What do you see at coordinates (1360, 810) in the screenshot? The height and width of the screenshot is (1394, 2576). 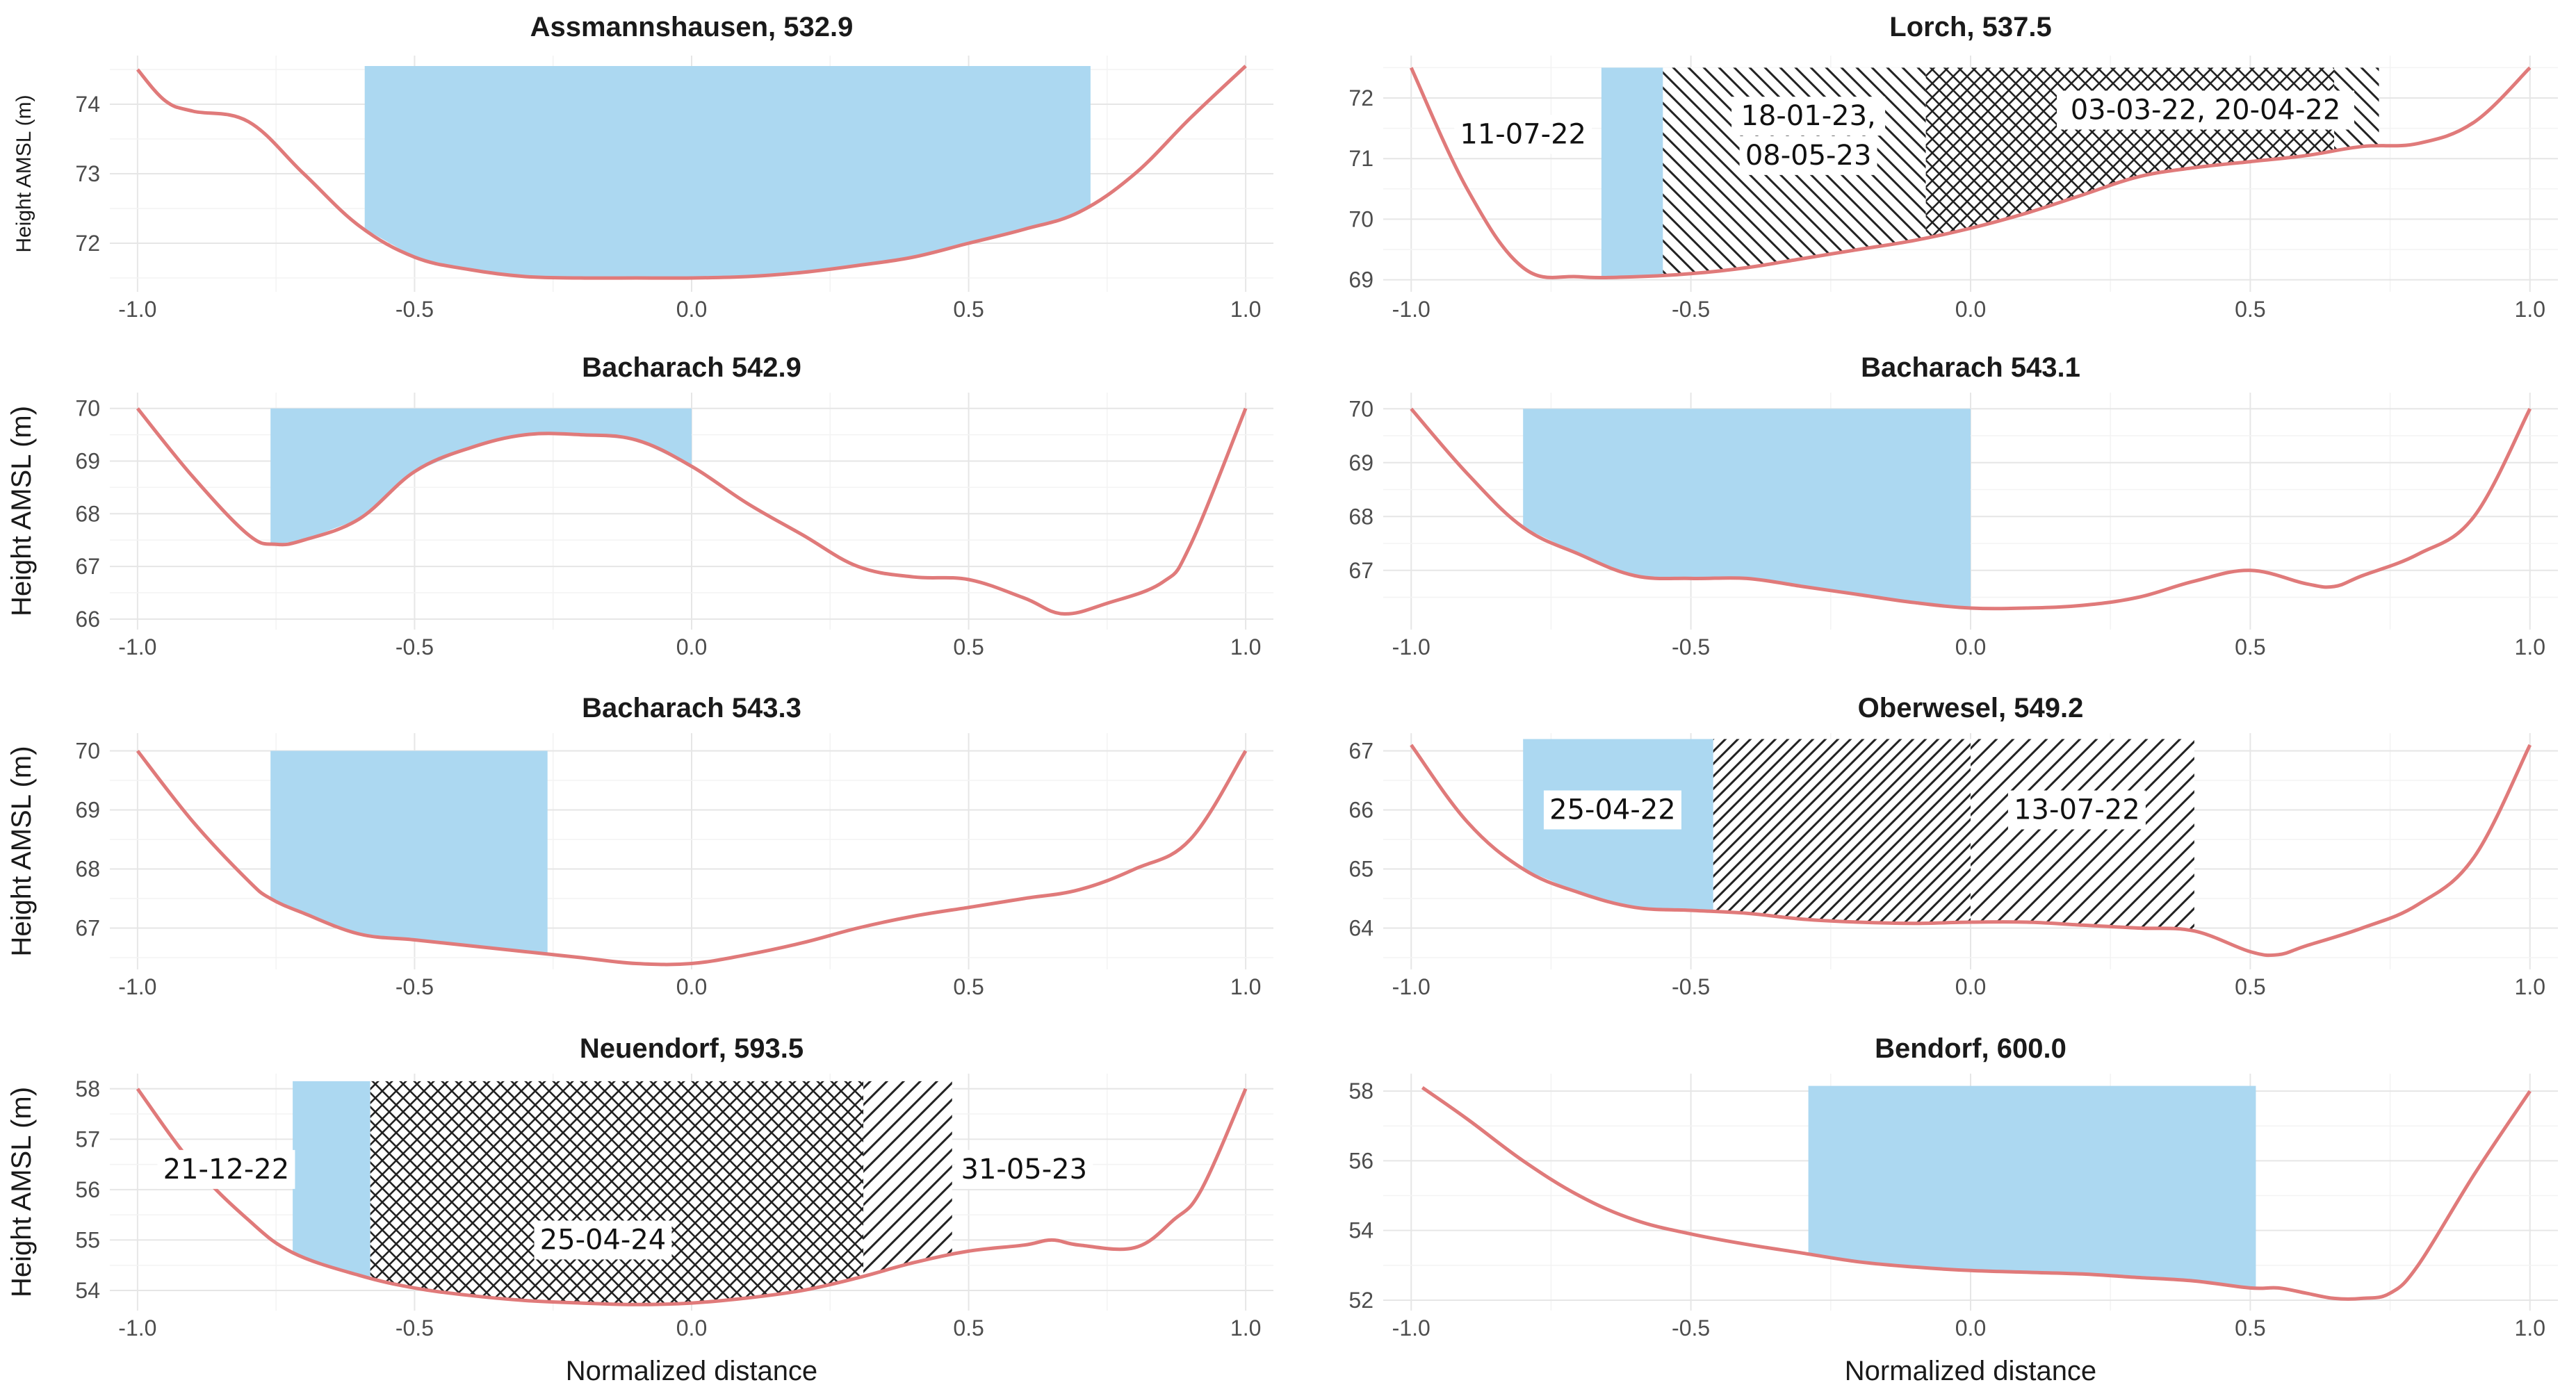 I see `y-tick-label: 66` at bounding box center [1360, 810].